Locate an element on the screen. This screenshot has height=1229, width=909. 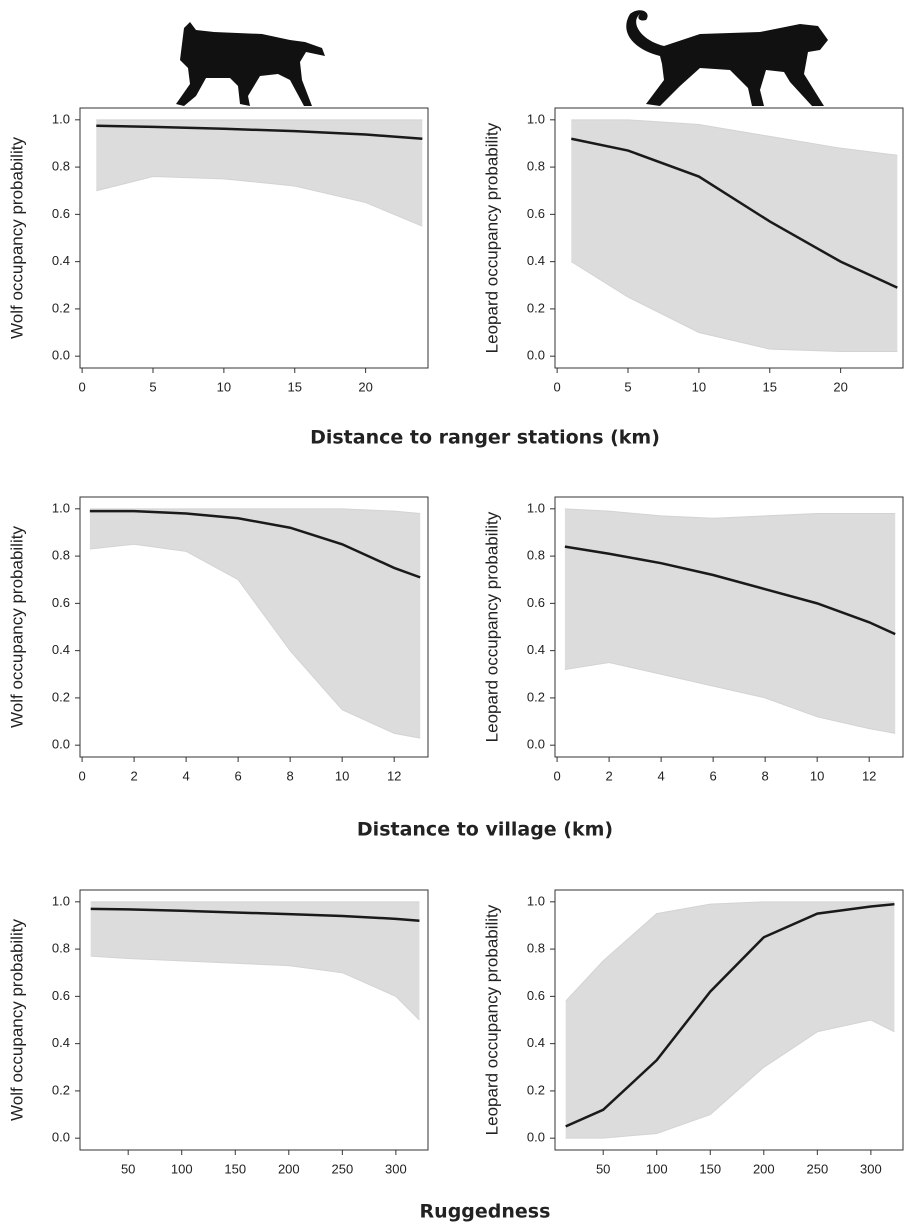
leopard-silhouette is located at coordinates (727, 58).